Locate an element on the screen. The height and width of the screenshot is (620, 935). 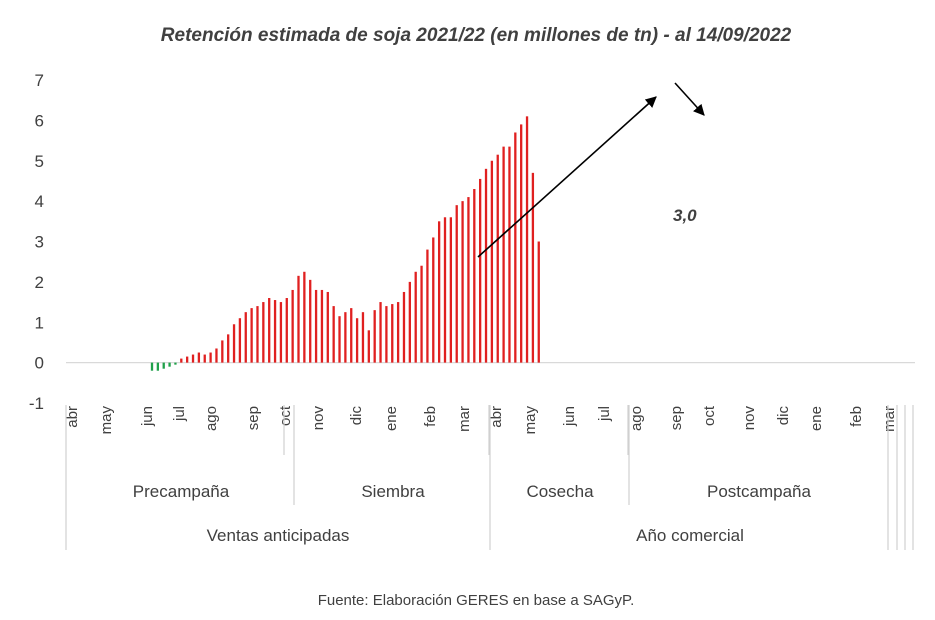
y-tick-label: 4 is located at coordinates (39, 201).